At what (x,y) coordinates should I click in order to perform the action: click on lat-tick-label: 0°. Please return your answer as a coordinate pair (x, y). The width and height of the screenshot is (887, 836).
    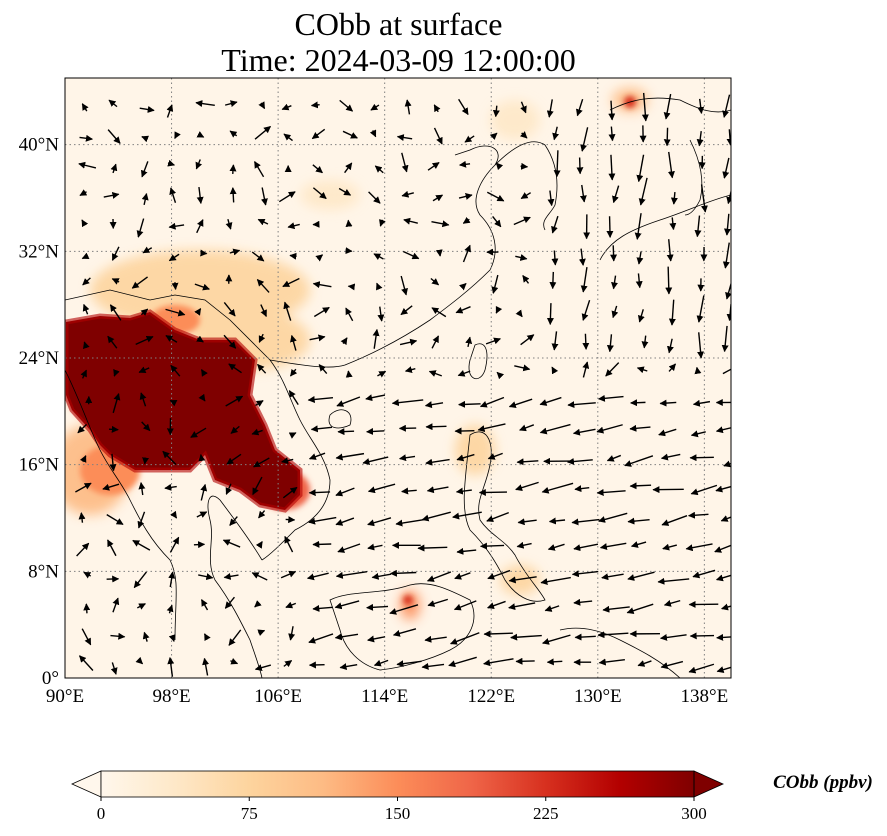
    Looking at the image, I should click on (50, 678).